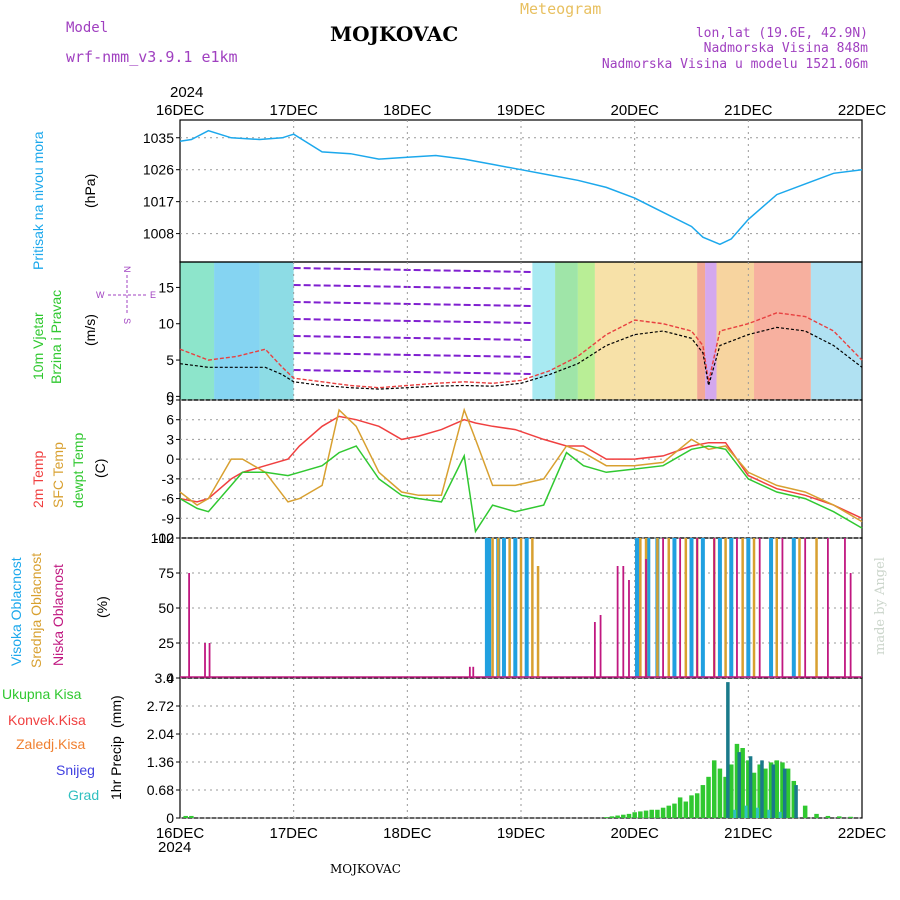 This screenshot has height=900, width=900. What do you see at coordinates (170, 678) in the screenshot?
I see `ytick-label-clouds-0: 0` at bounding box center [170, 678].